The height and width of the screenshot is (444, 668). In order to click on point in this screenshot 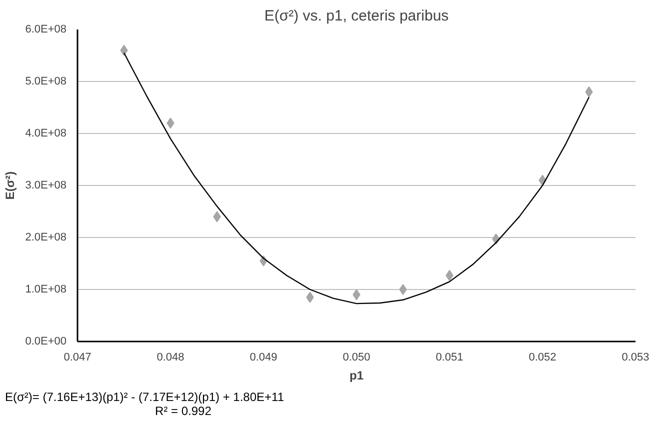, I will do `click(403, 289)`.